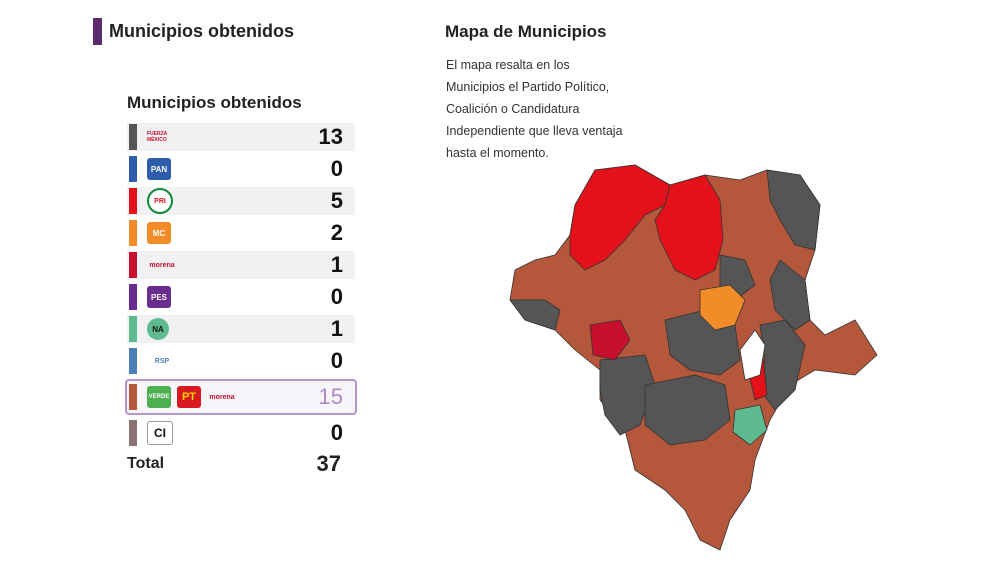 The height and width of the screenshot is (565, 1004). Describe the element at coordinates (241, 397) in the screenshot. I see `party-row-coalicion: VERDE PT morena 15` at that location.